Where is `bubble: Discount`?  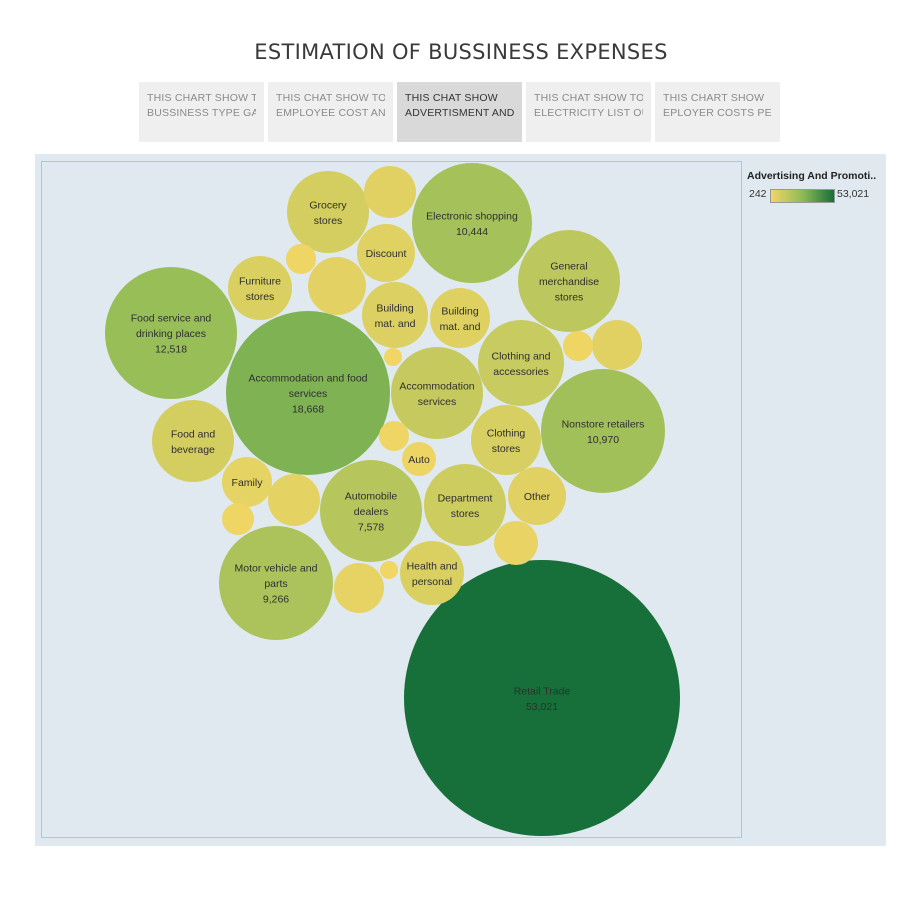 bubble: Discount is located at coordinates (386, 253).